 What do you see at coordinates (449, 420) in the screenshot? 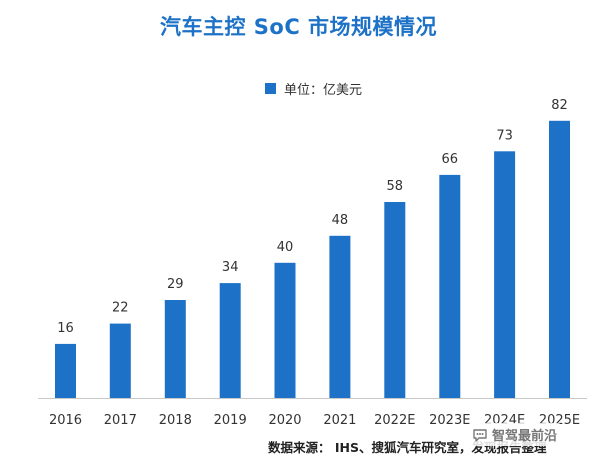
I see `x-tick-label-2023E: 2023E` at bounding box center [449, 420].